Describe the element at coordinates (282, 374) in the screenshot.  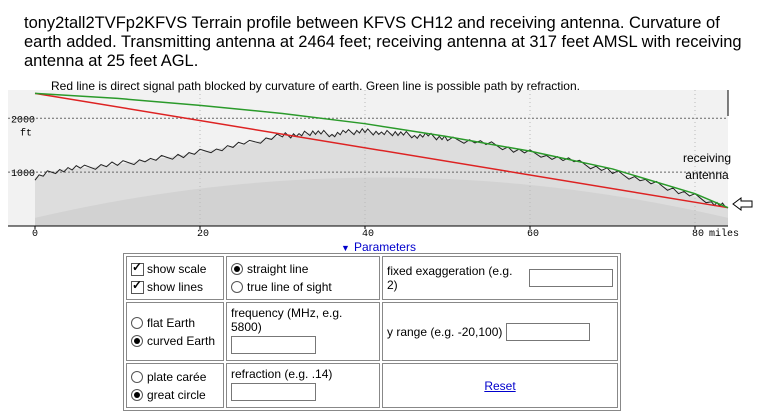
I see `refraction-label: refraction (e.g. .14)` at that location.